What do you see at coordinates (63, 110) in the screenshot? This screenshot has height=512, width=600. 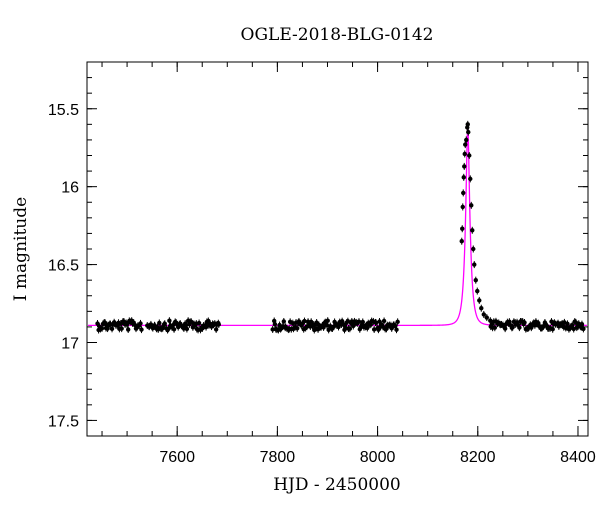 I see `y-tick-label: 15.5` at bounding box center [63, 110].